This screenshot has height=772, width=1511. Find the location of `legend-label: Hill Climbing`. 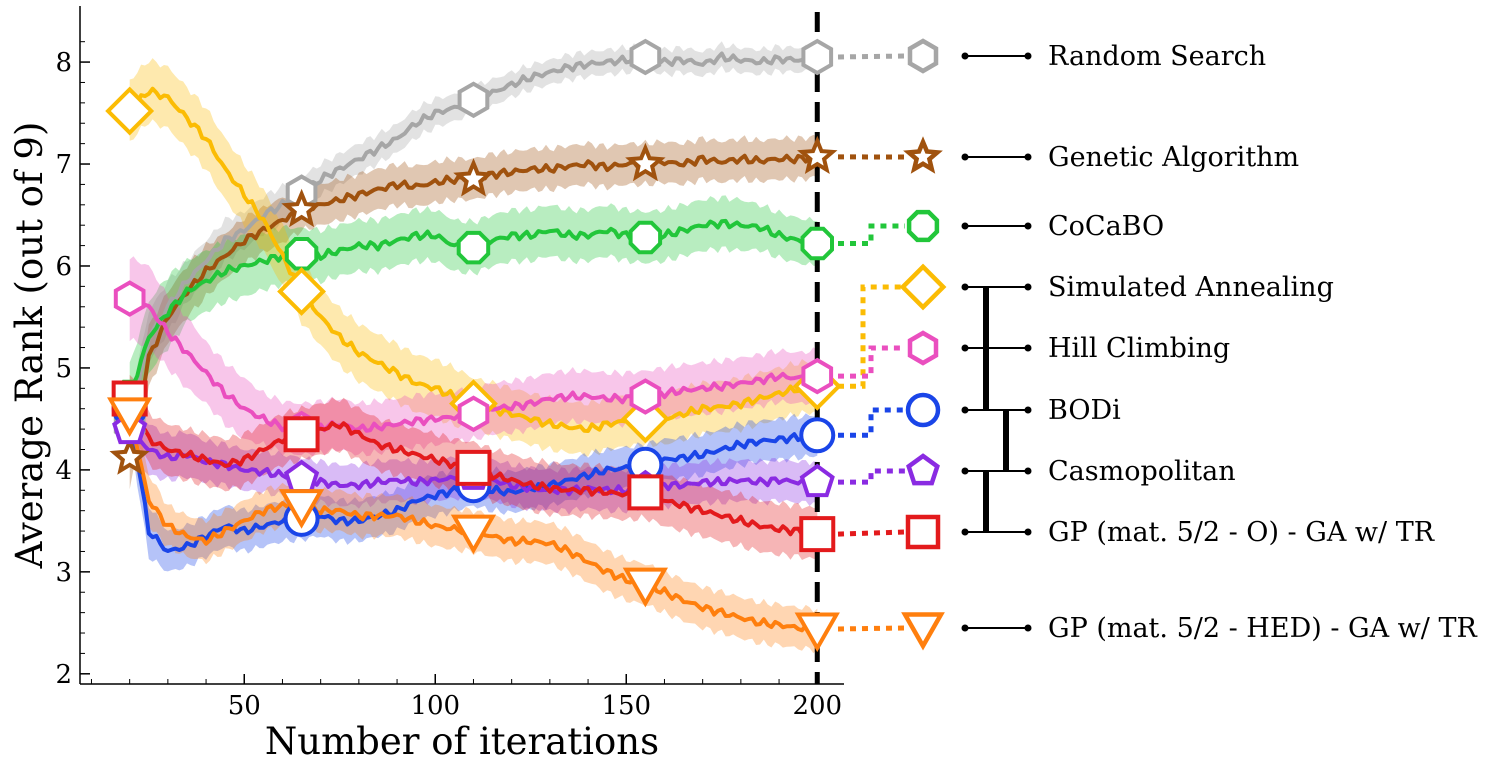

legend-label: Hill Climbing is located at coordinates (1139, 348).